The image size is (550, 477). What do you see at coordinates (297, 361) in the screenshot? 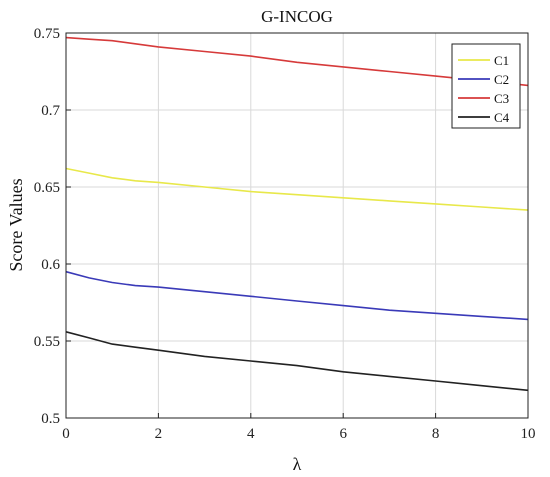
I see `series-line-c4` at bounding box center [297, 361].